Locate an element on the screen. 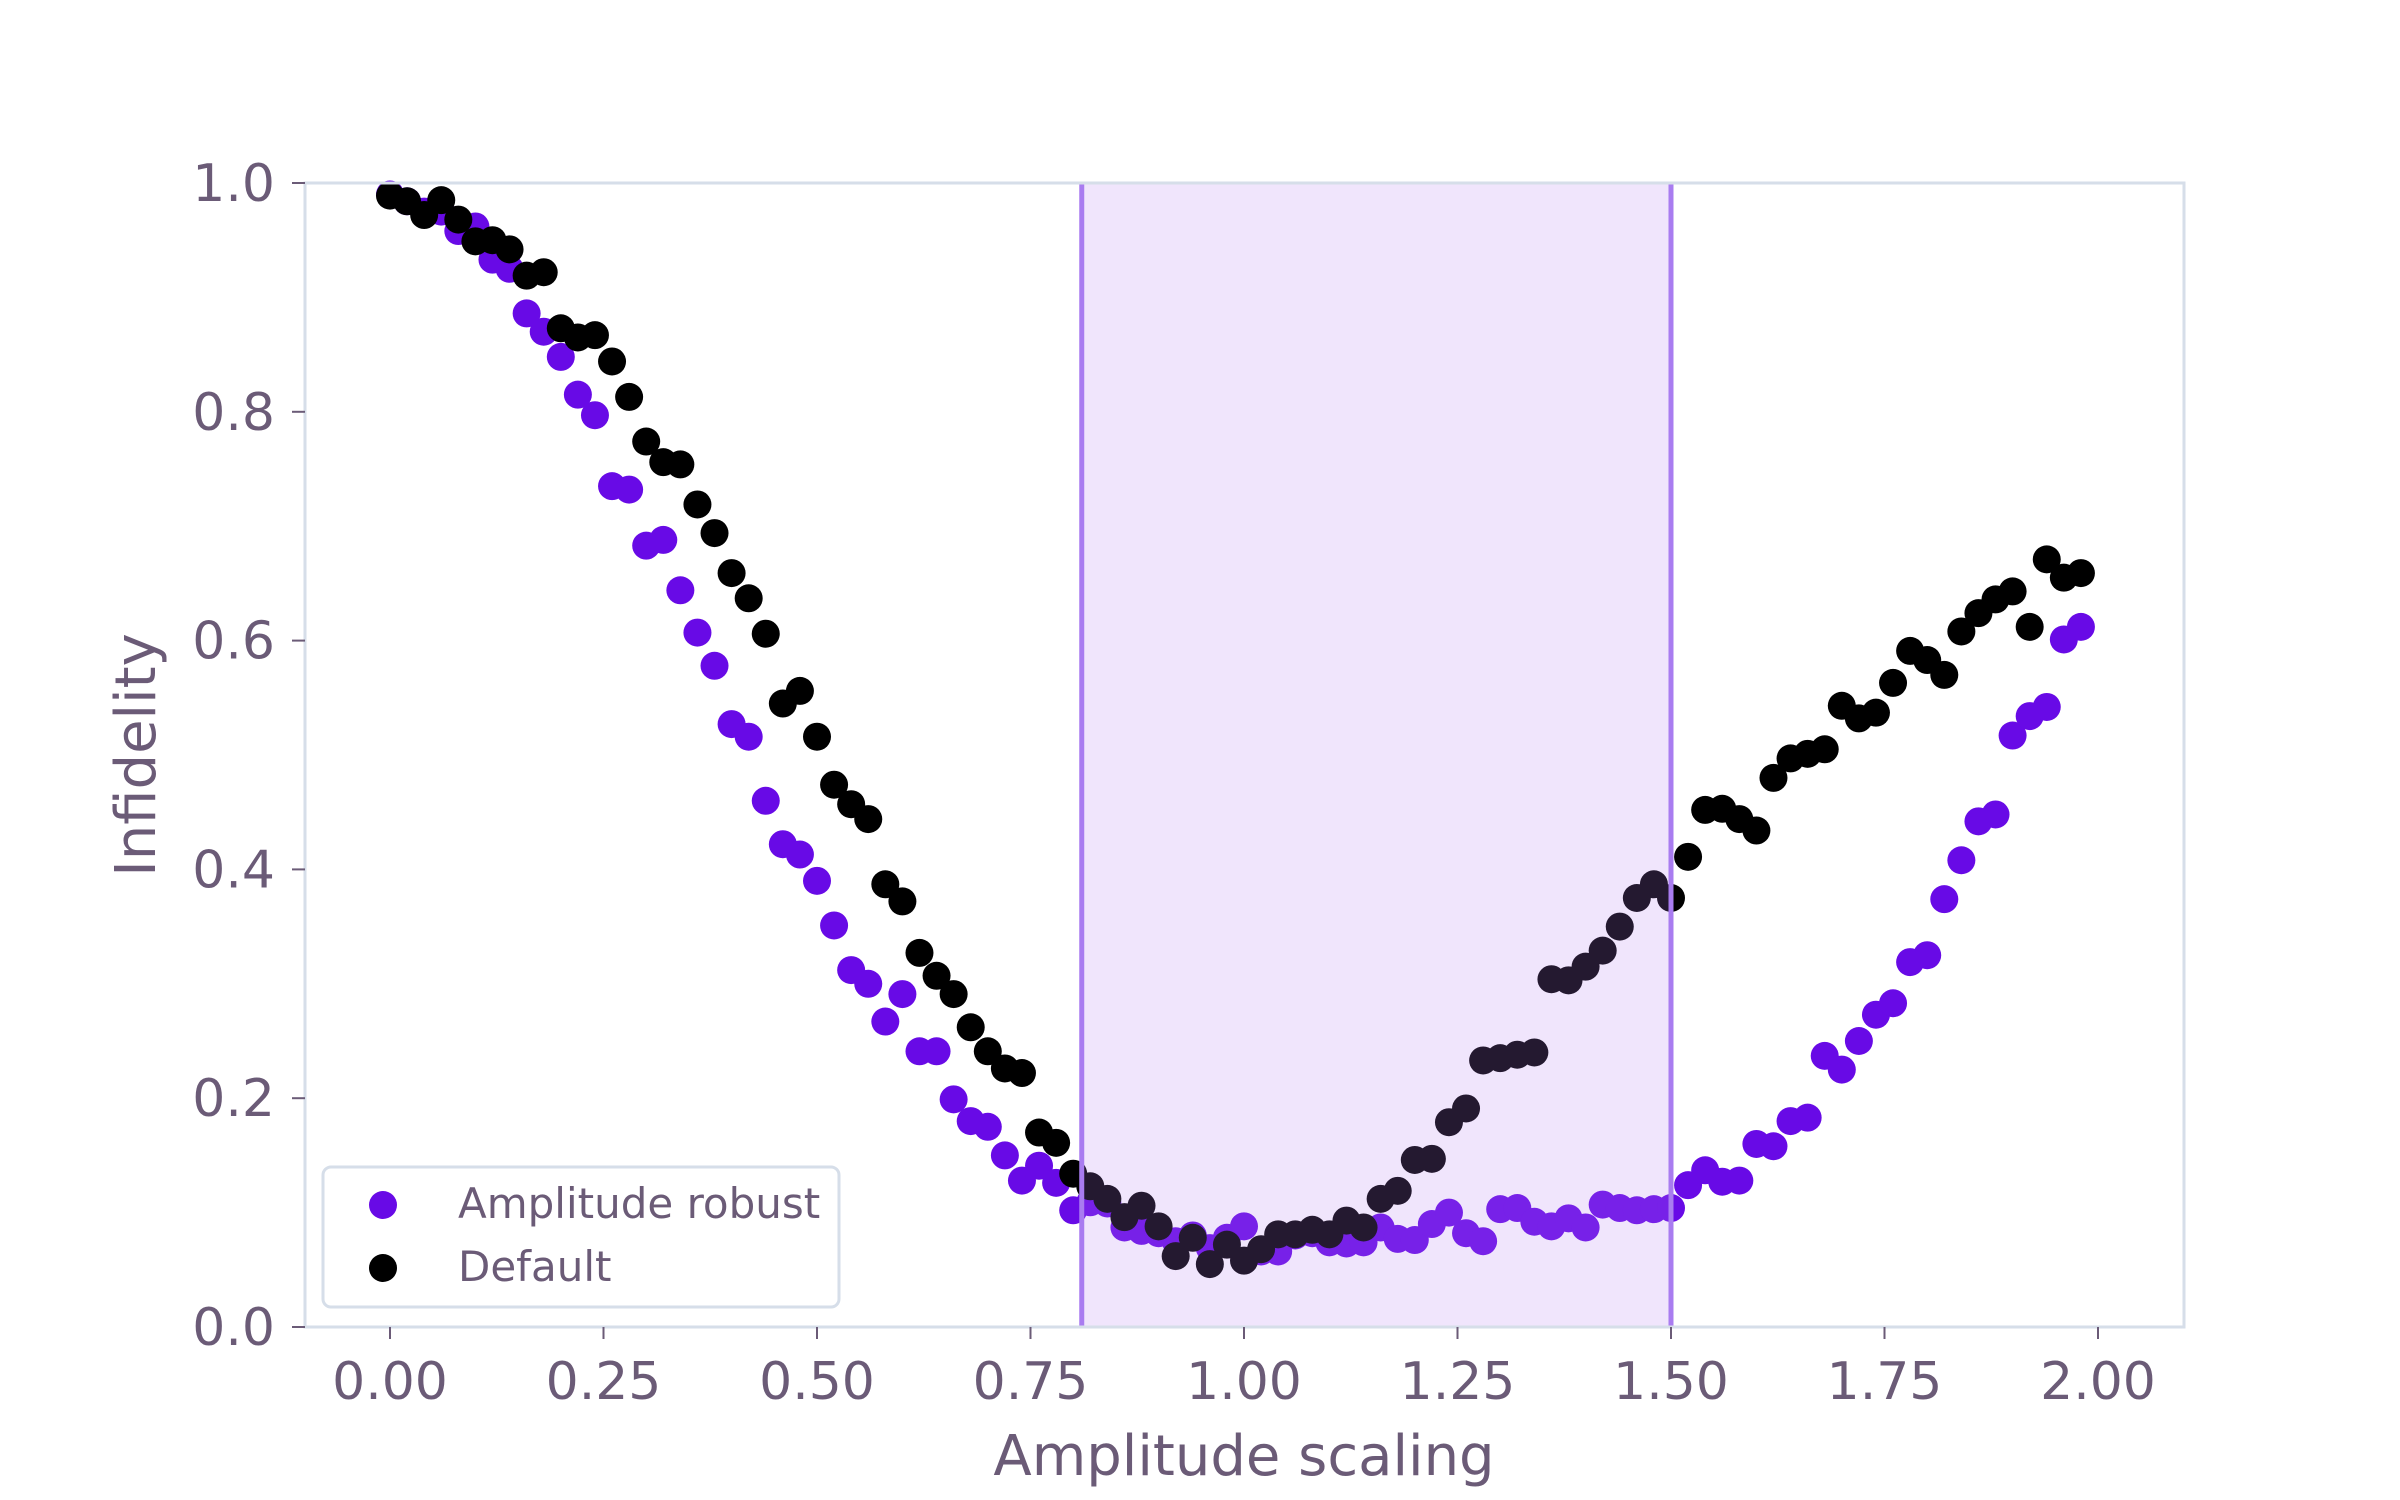 The width and height of the screenshot is (2400, 1500). x-tick-label: 2.00 is located at coordinates (2098, 1382).